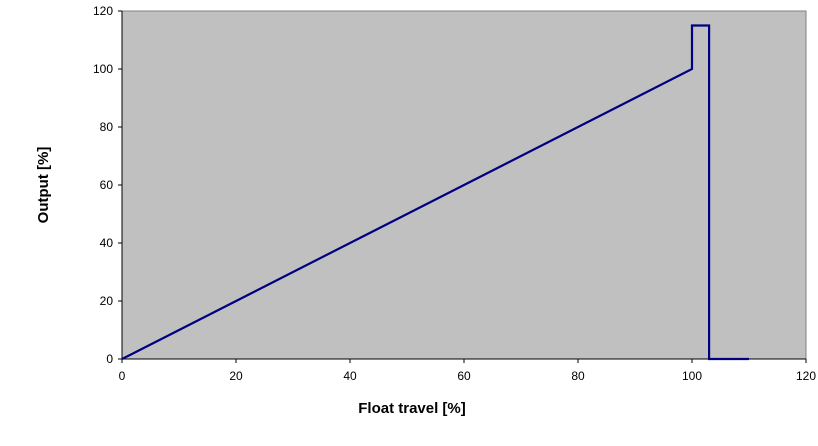 The width and height of the screenshot is (818, 446). What do you see at coordinates (578, 376) in the screenshot?
I see `x-tick-label: 80` at bounding box center [578, 376].